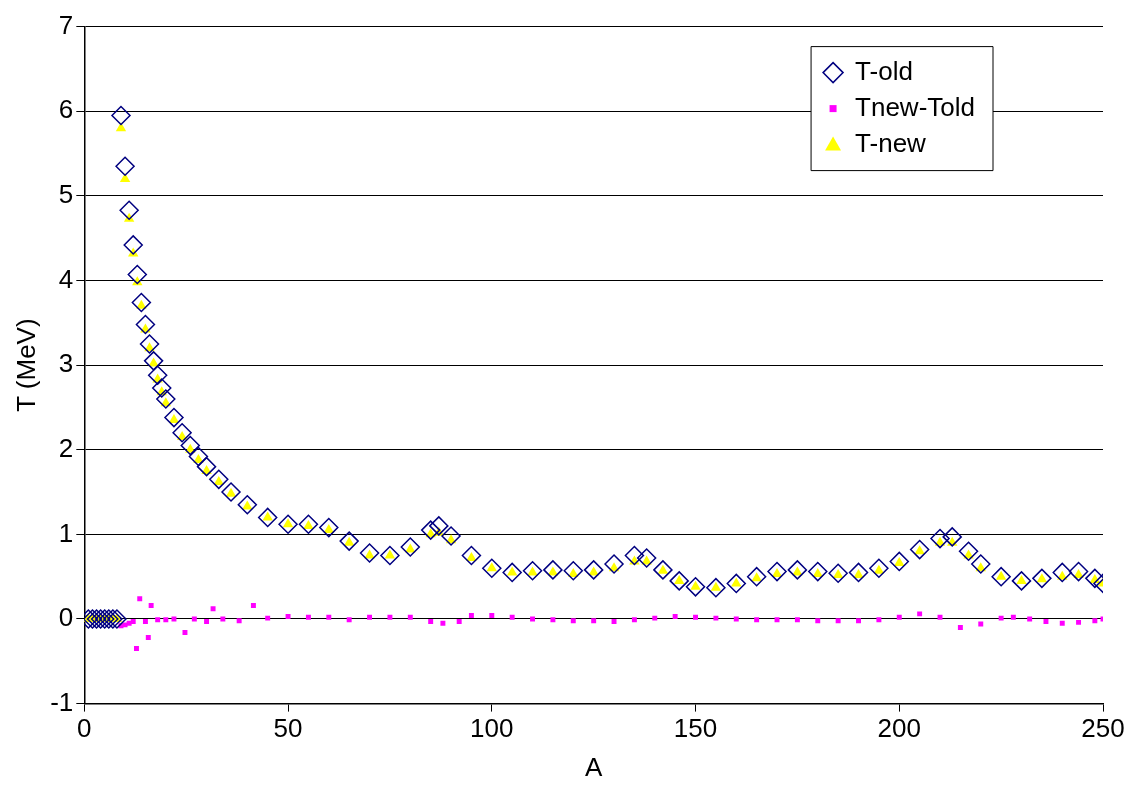  Describe the element at coordinates (891, 142) in the screenshot. I see `legend-label: T-new` at that location.